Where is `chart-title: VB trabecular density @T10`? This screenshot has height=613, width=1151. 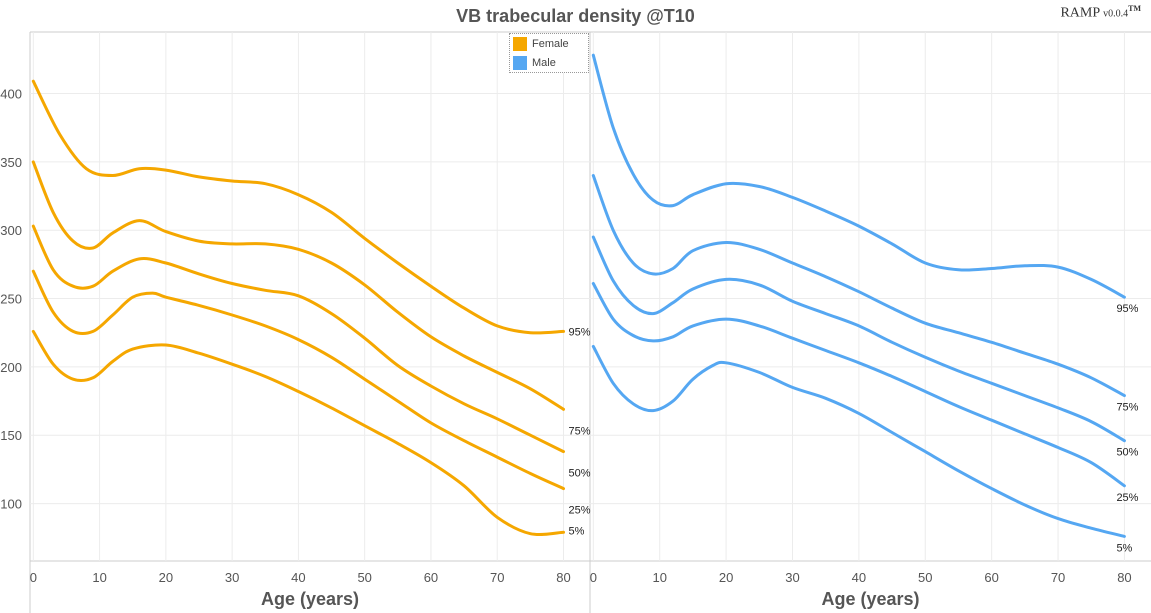
chart-title: VB trabecular density @T10 is located at coordinates (575, 16).